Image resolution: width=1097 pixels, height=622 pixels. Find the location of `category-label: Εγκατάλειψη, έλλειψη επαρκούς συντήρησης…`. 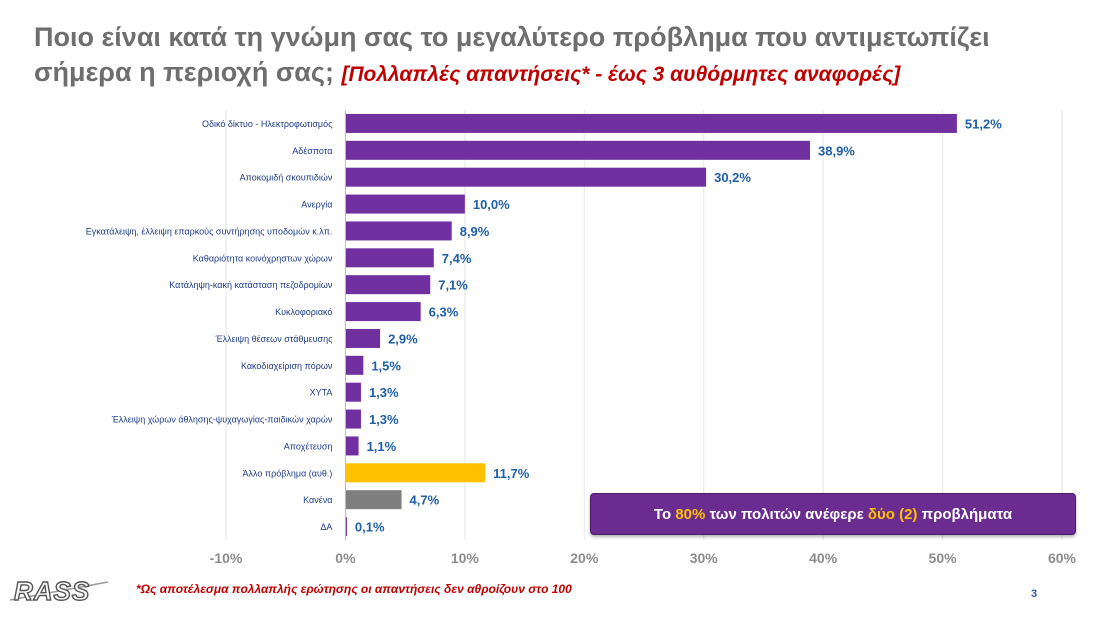

category-label: Εγκατάλειψη, έλλειψη επαρκούς συντήρησης… is located at coordinates (209, 231).